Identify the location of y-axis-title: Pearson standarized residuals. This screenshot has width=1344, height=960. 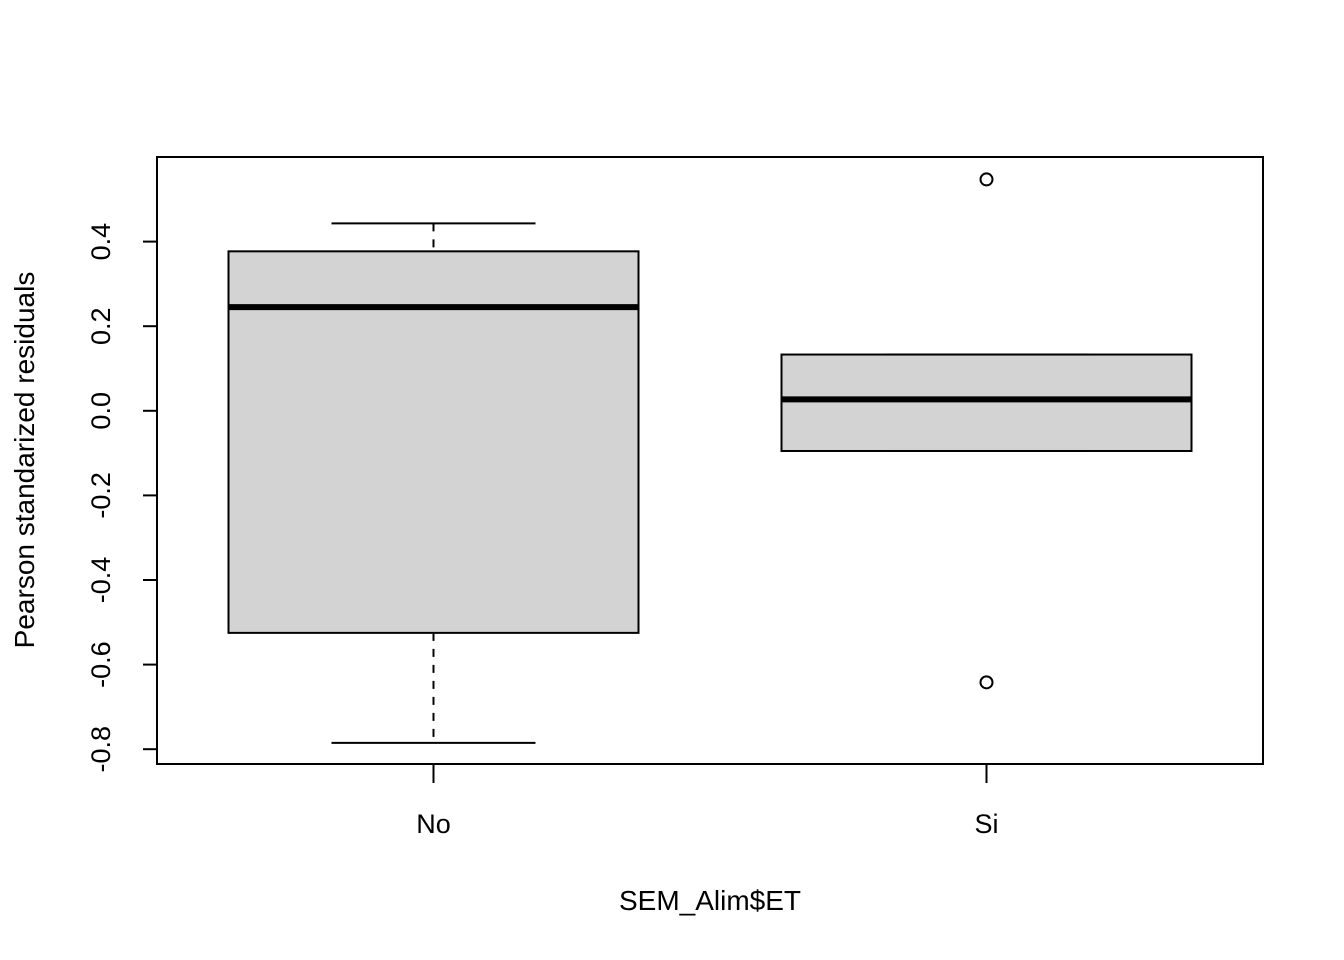
(24, 460).